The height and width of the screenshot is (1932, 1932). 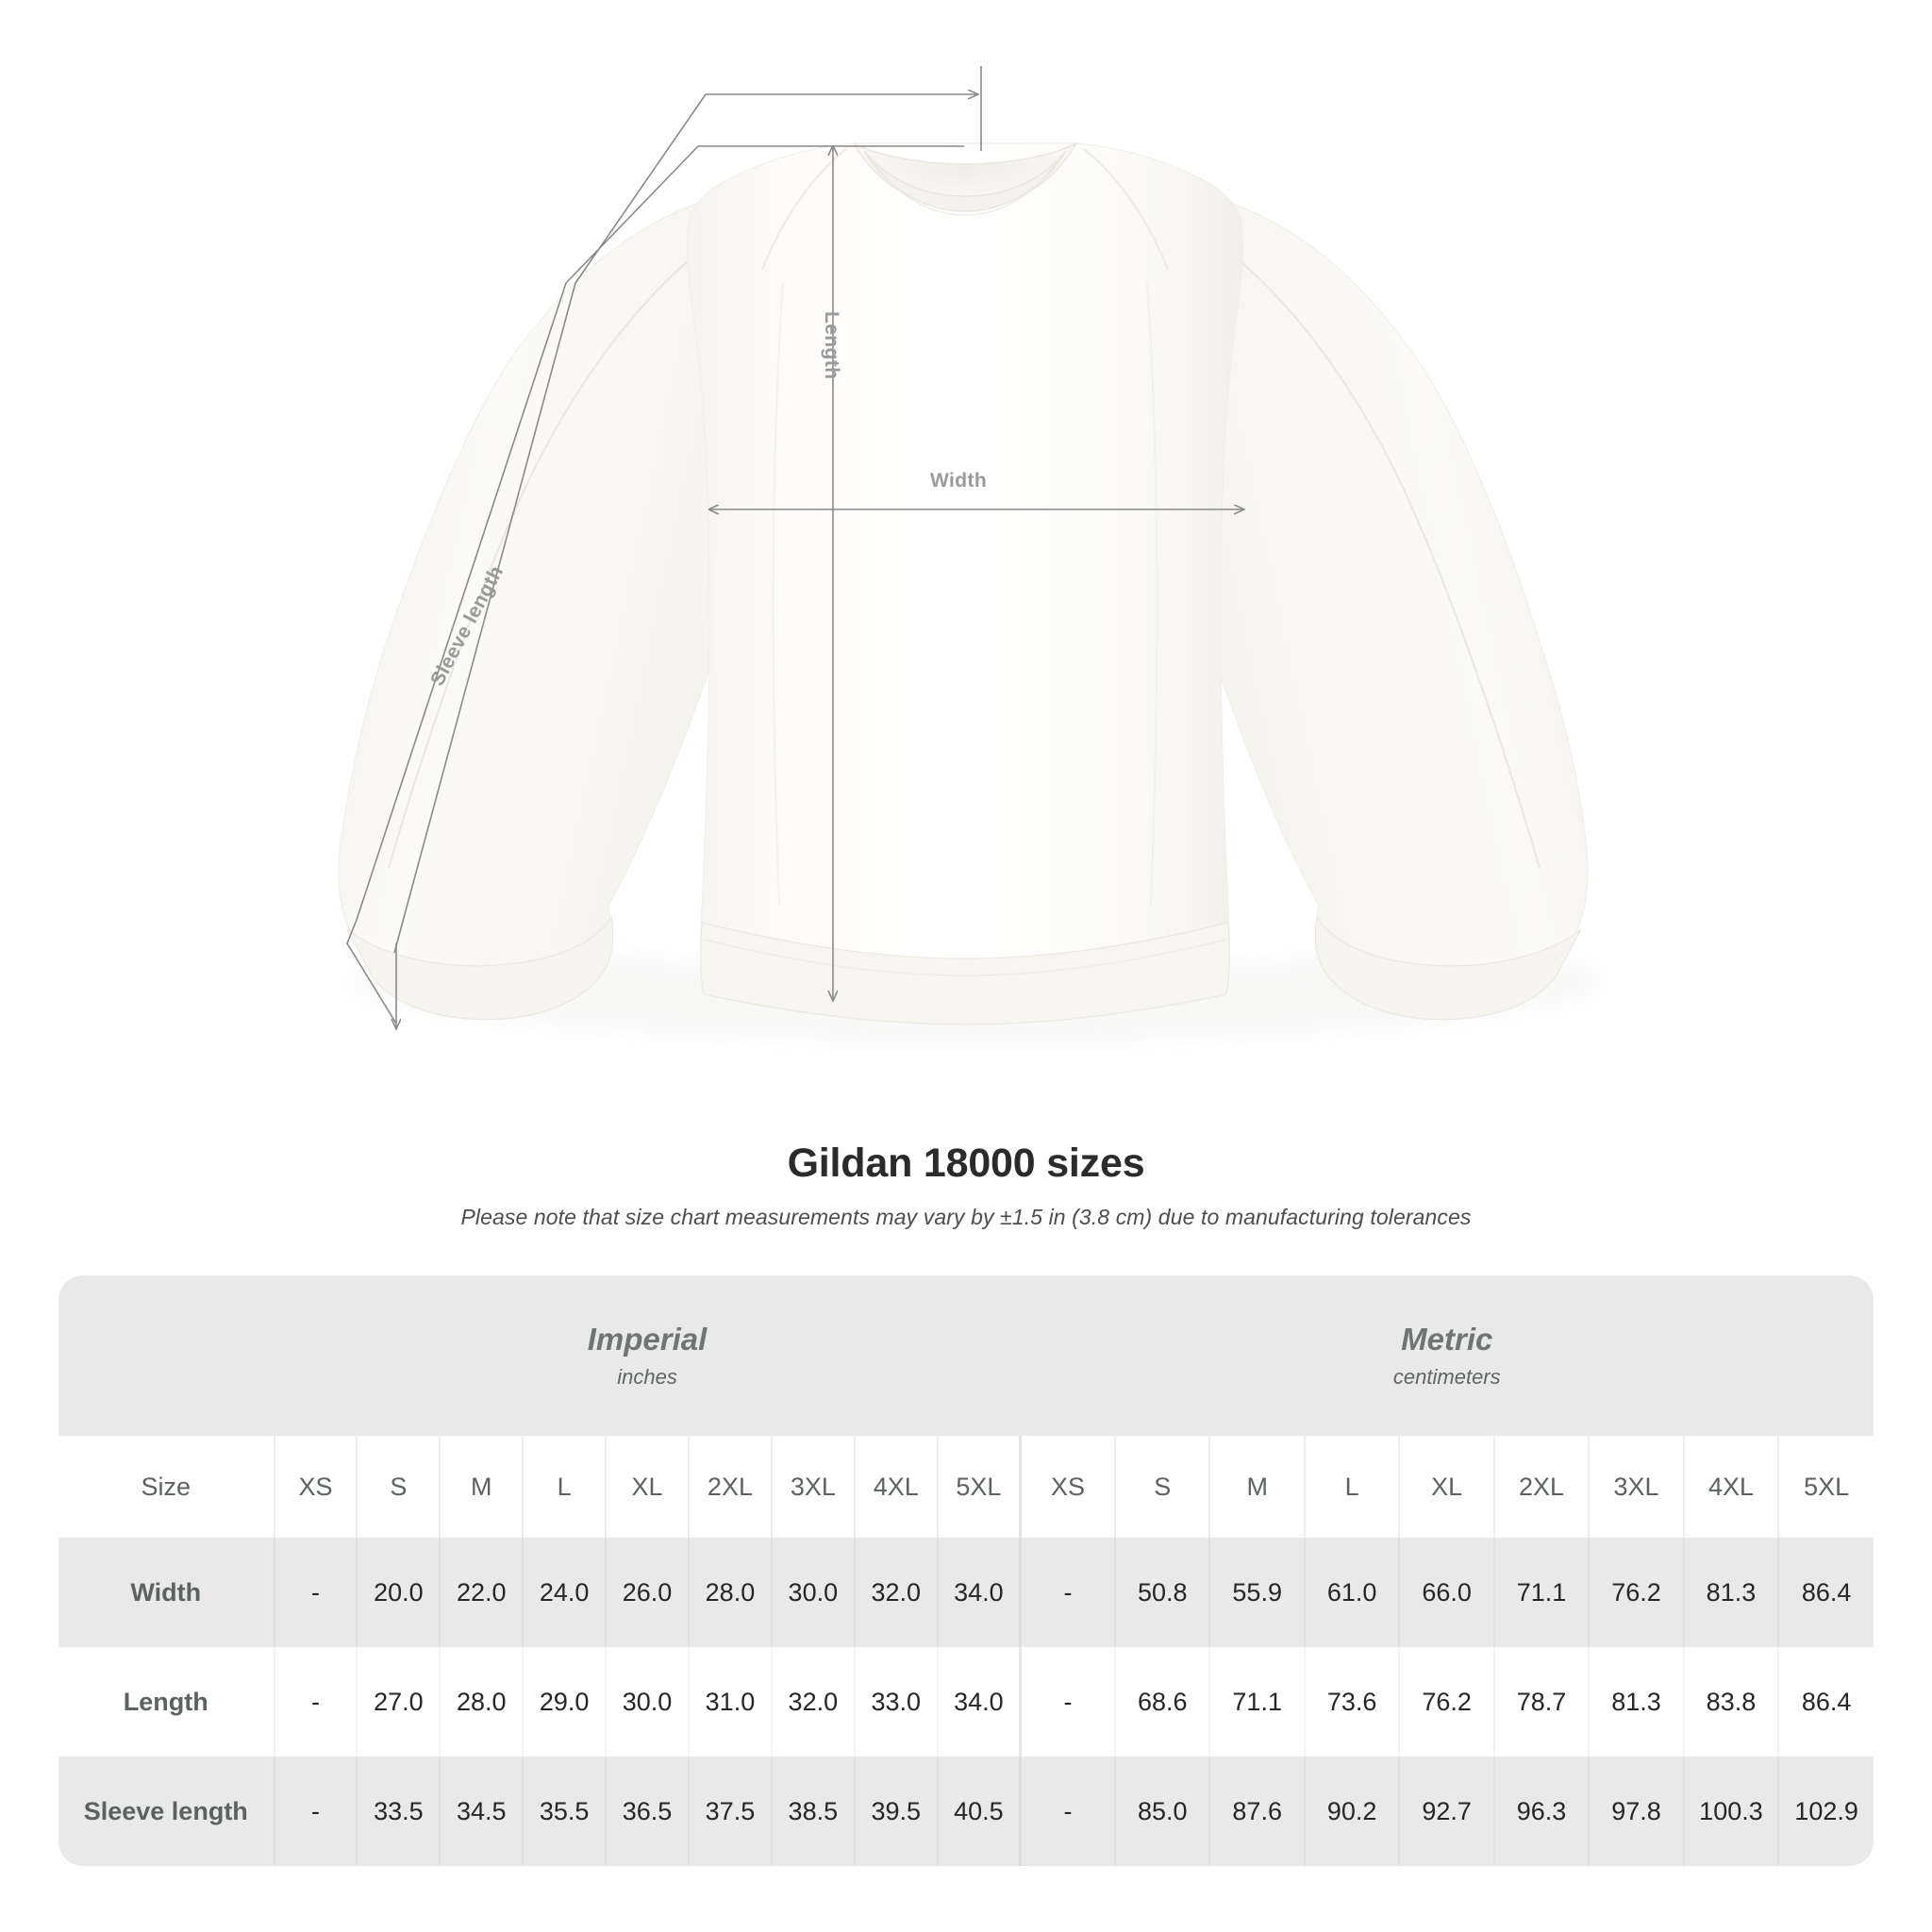 What do you see at coordinates (1448, 968) in the screenshot?
I see `right-cuff` at bounding box center [1448, 968].